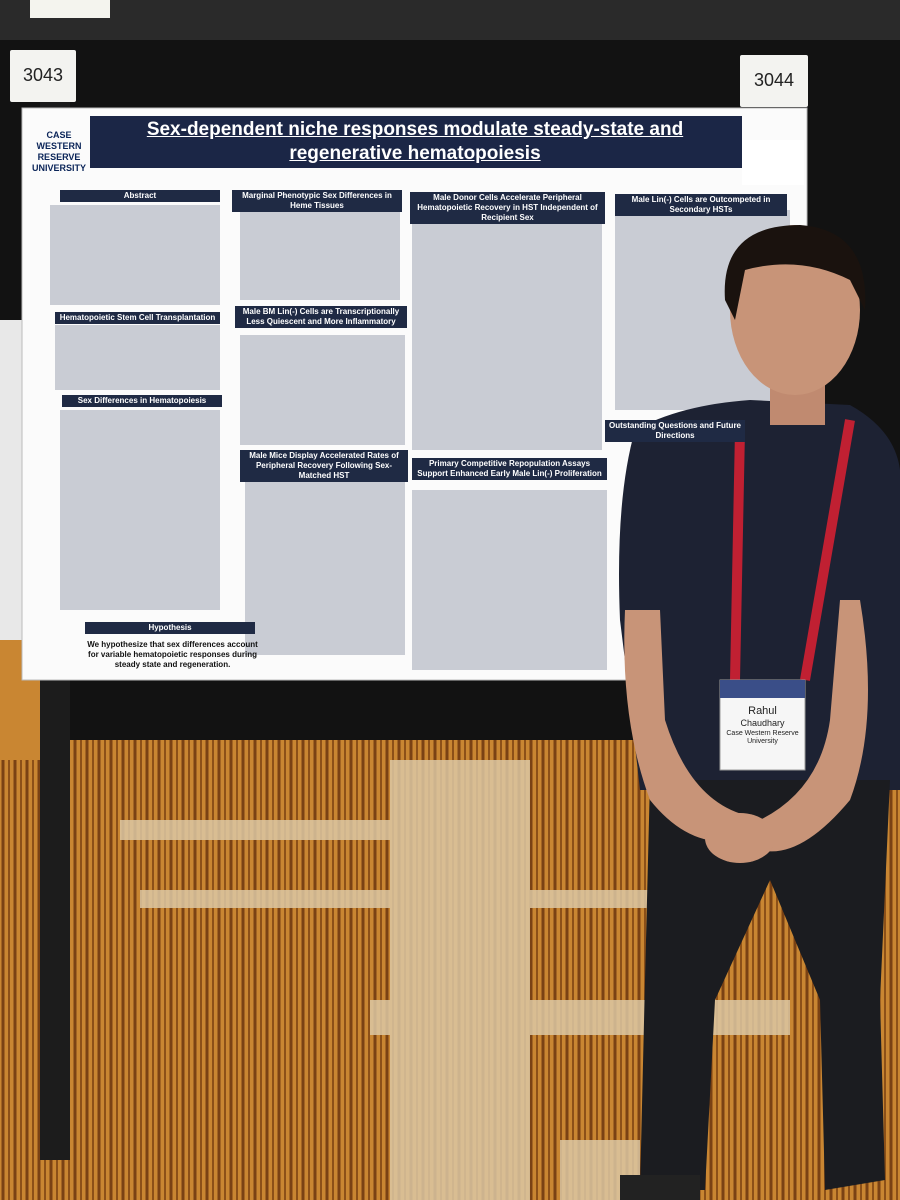  What do you see at coordinates (773, 162) in the screenshot?
I see `logo-right` at bounding box center [773, 162].